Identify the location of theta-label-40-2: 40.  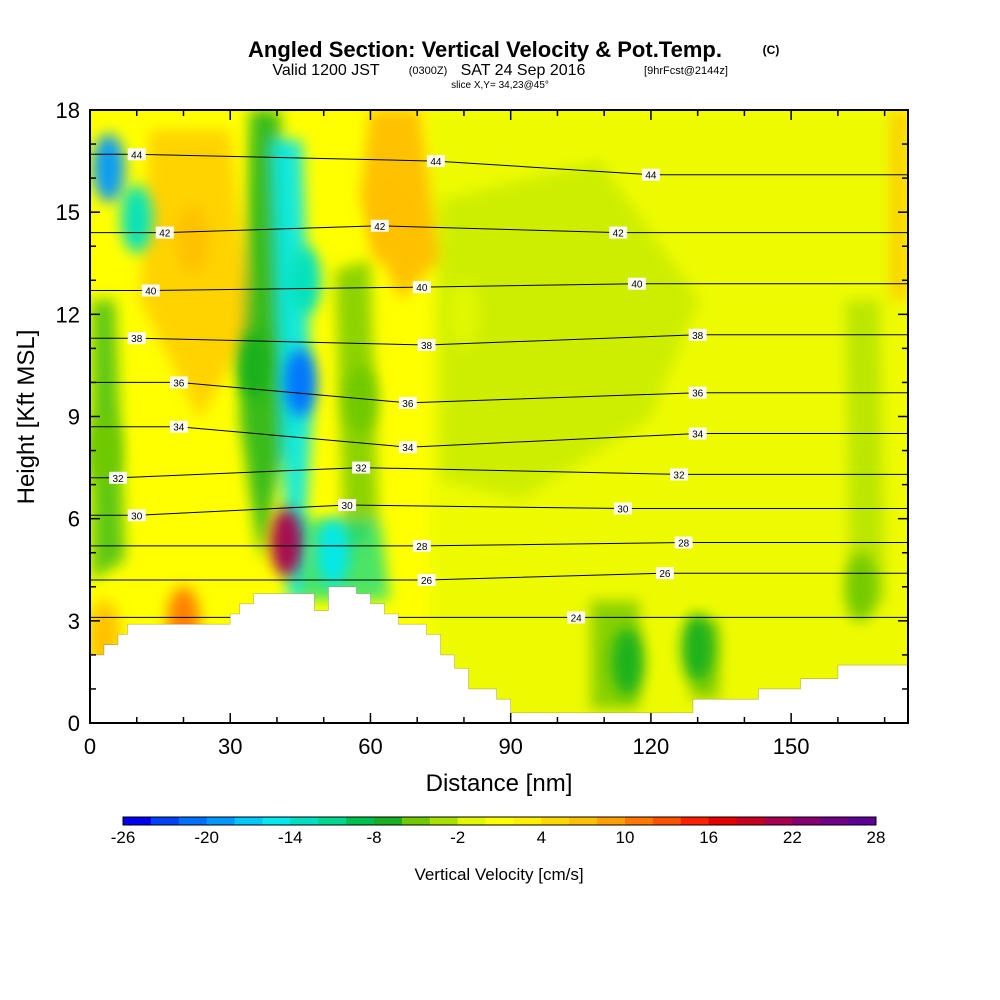
(636, 284).